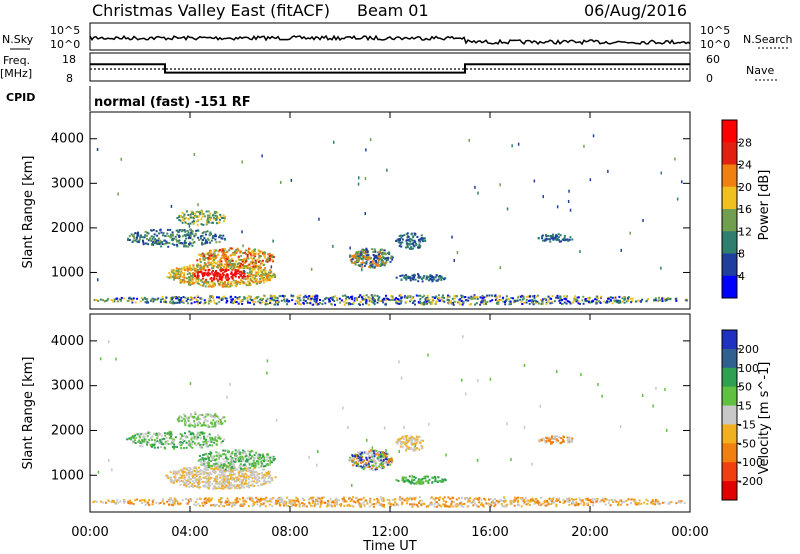  I want to click on nave-lo-tick: 0, so click(709, 78).